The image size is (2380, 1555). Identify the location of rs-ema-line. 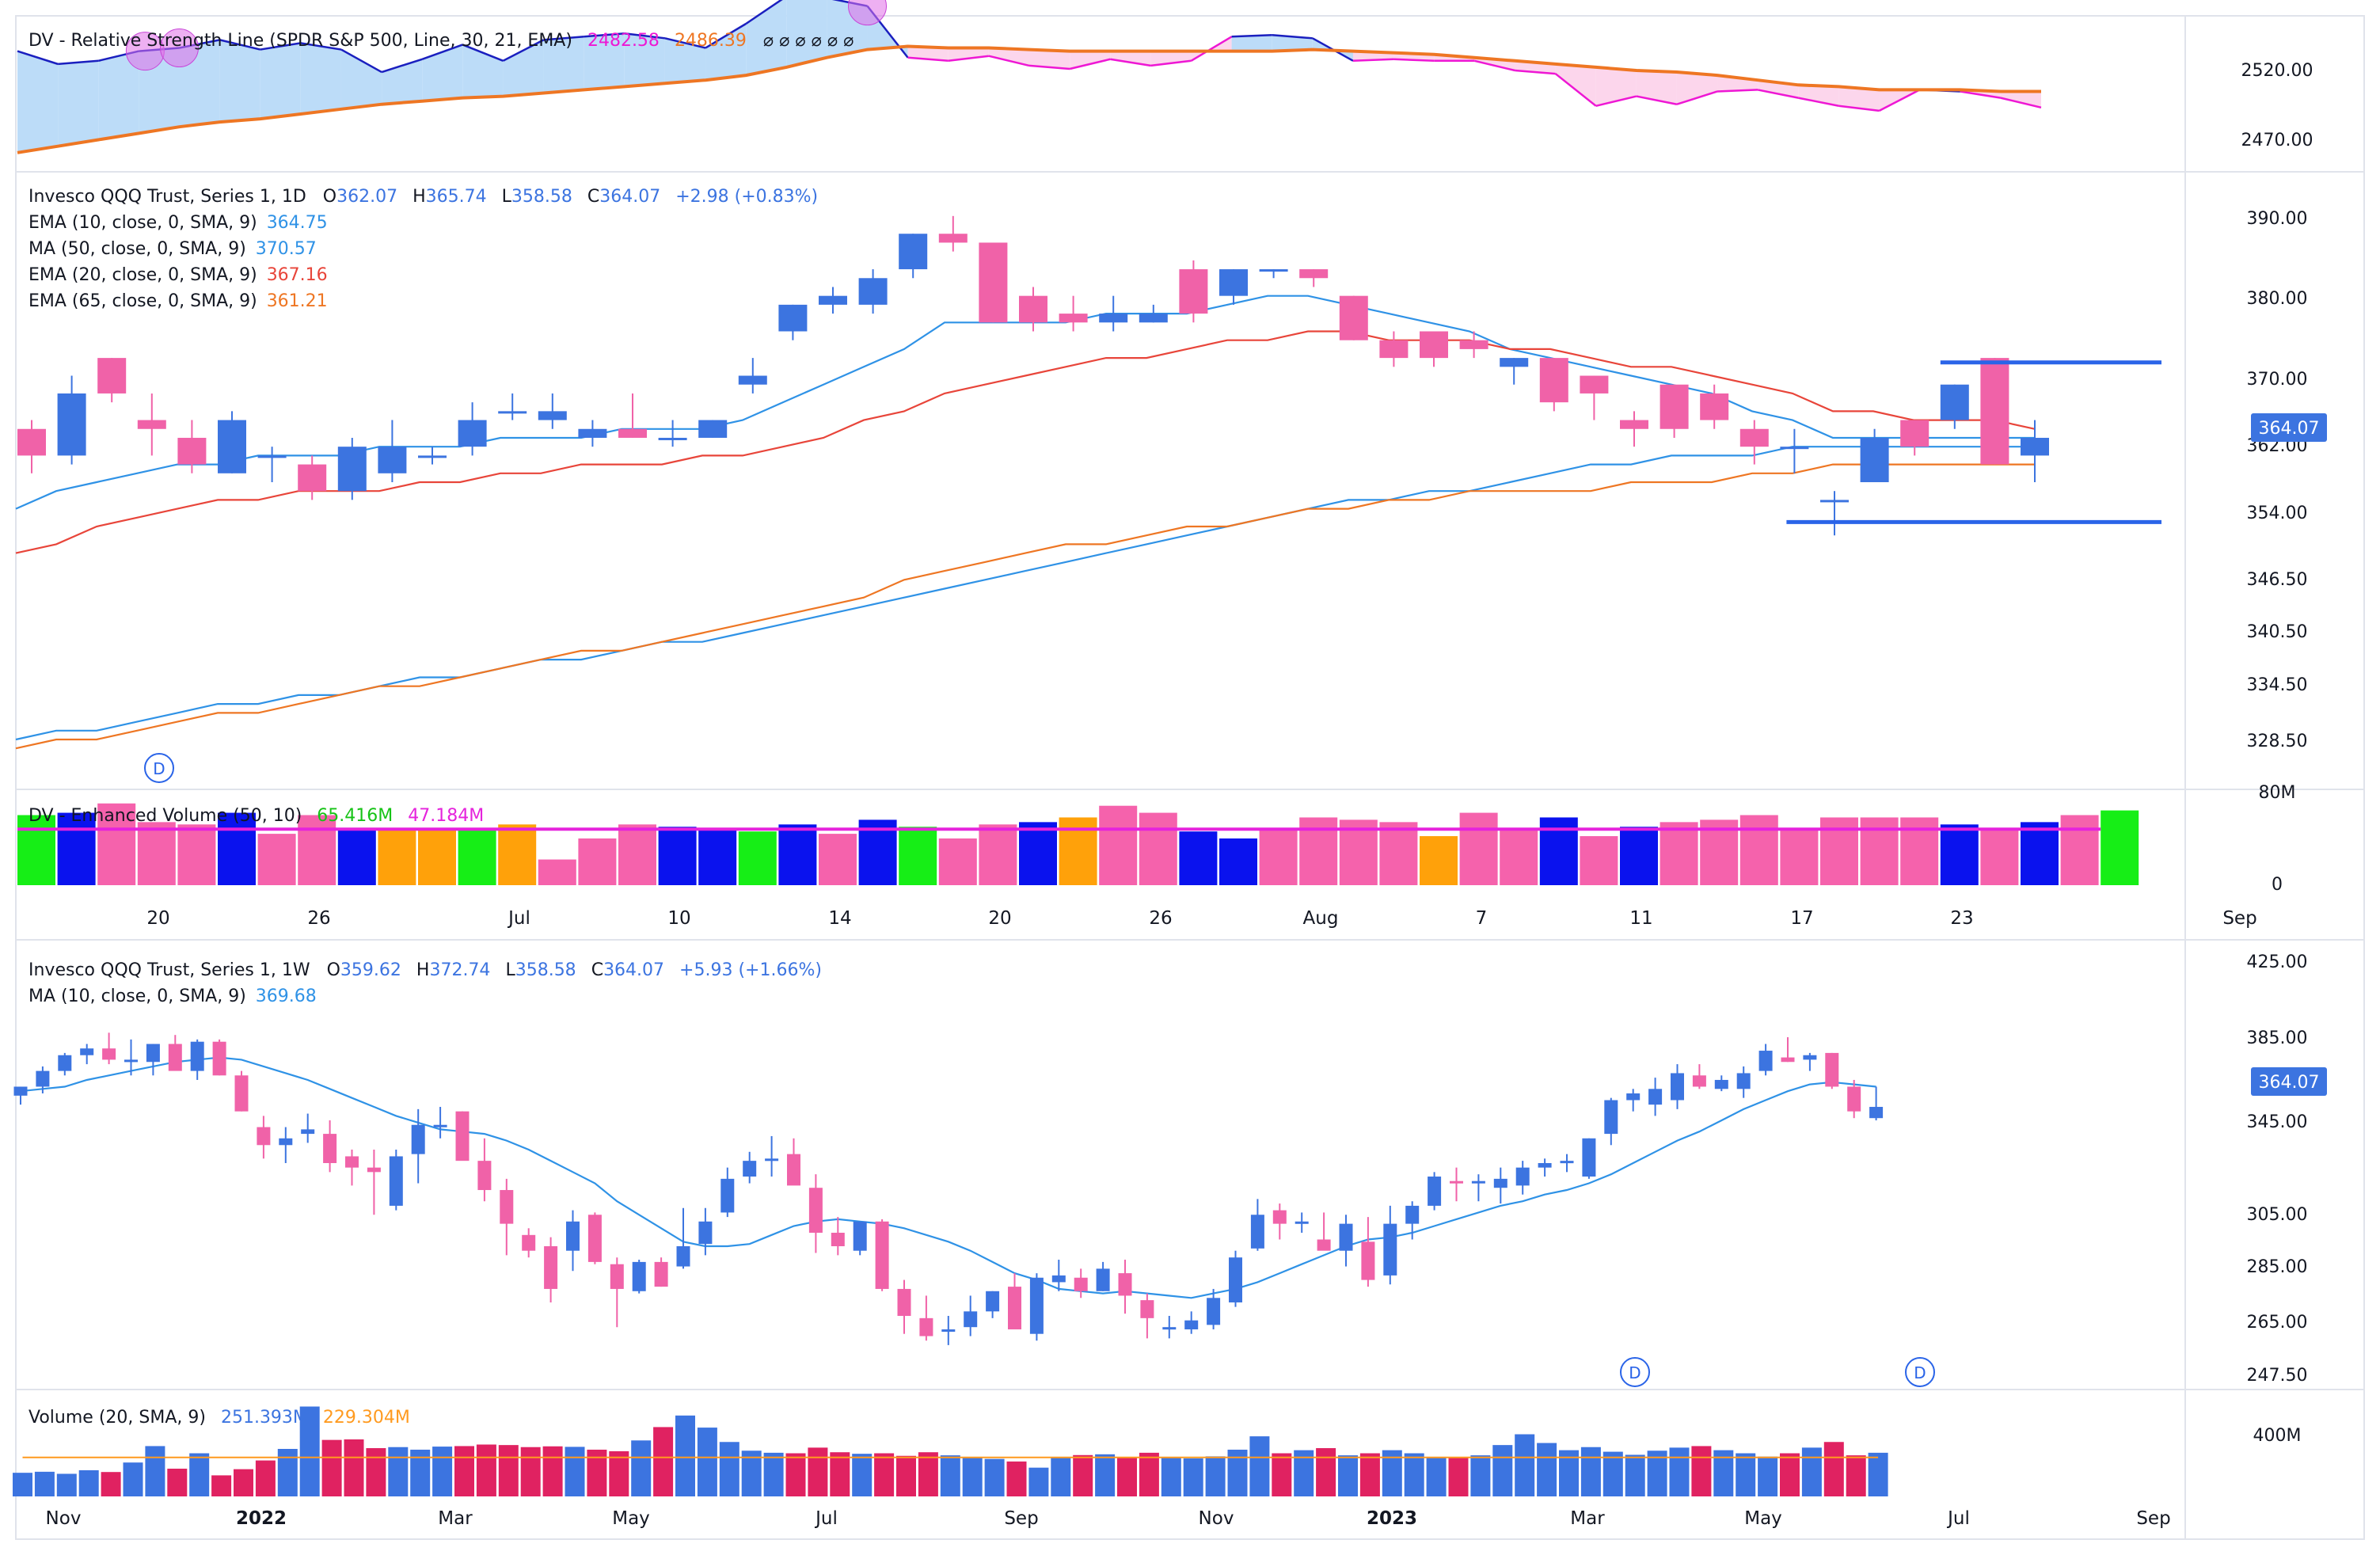
(1029, 99).